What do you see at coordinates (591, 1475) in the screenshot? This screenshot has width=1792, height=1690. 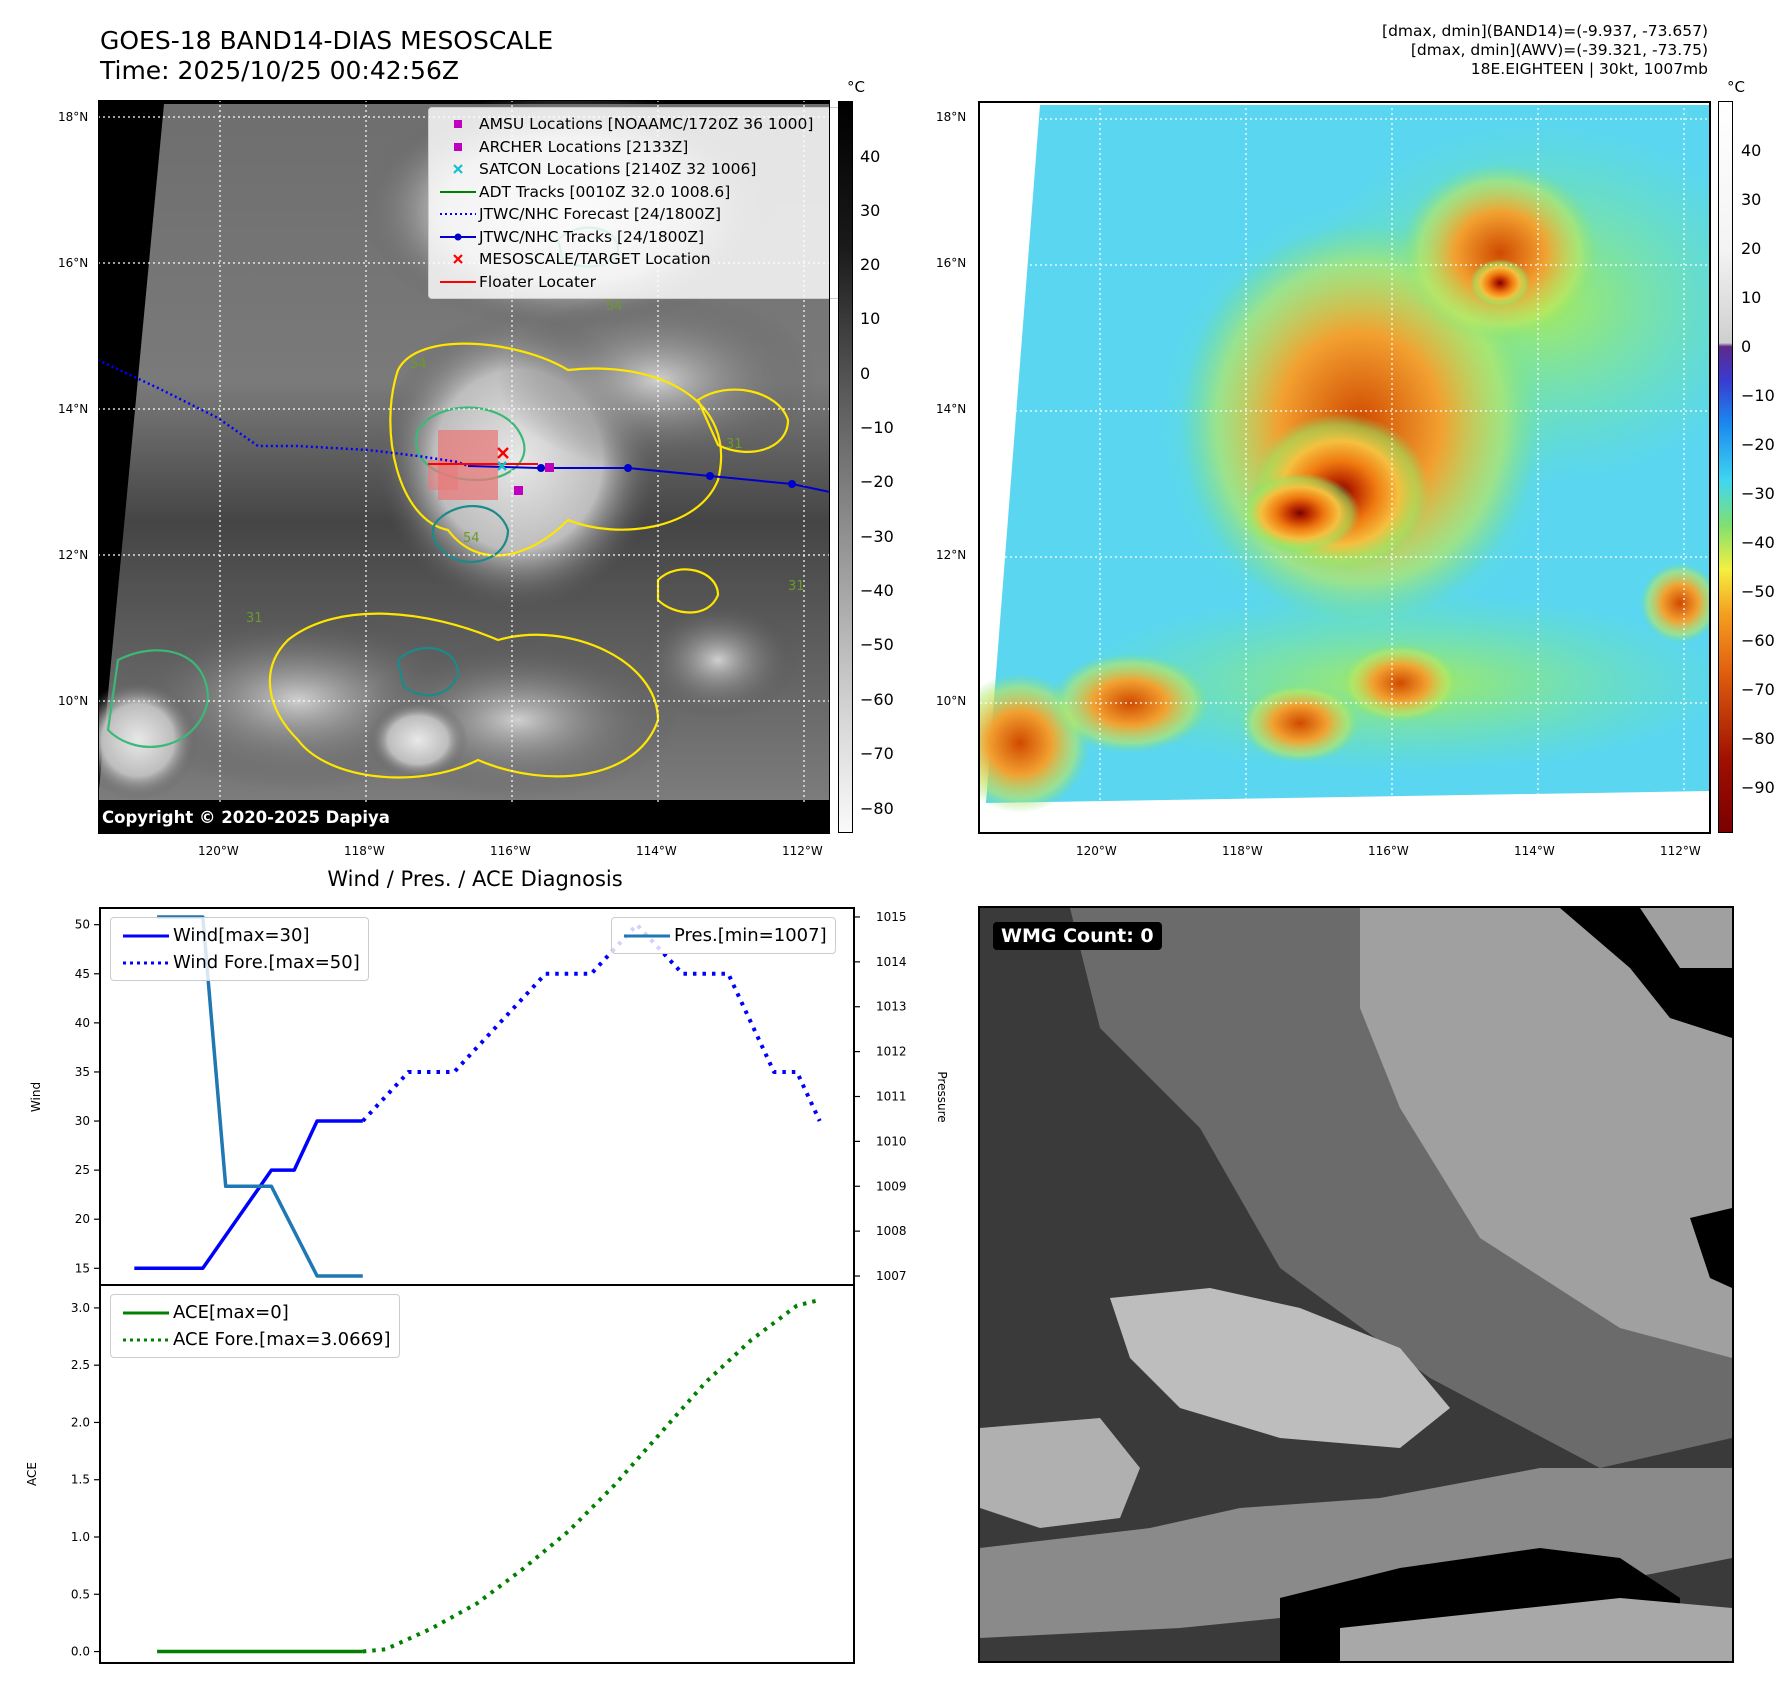 I see `ace-forecast-series-line` at bounding box center [591, 1475].